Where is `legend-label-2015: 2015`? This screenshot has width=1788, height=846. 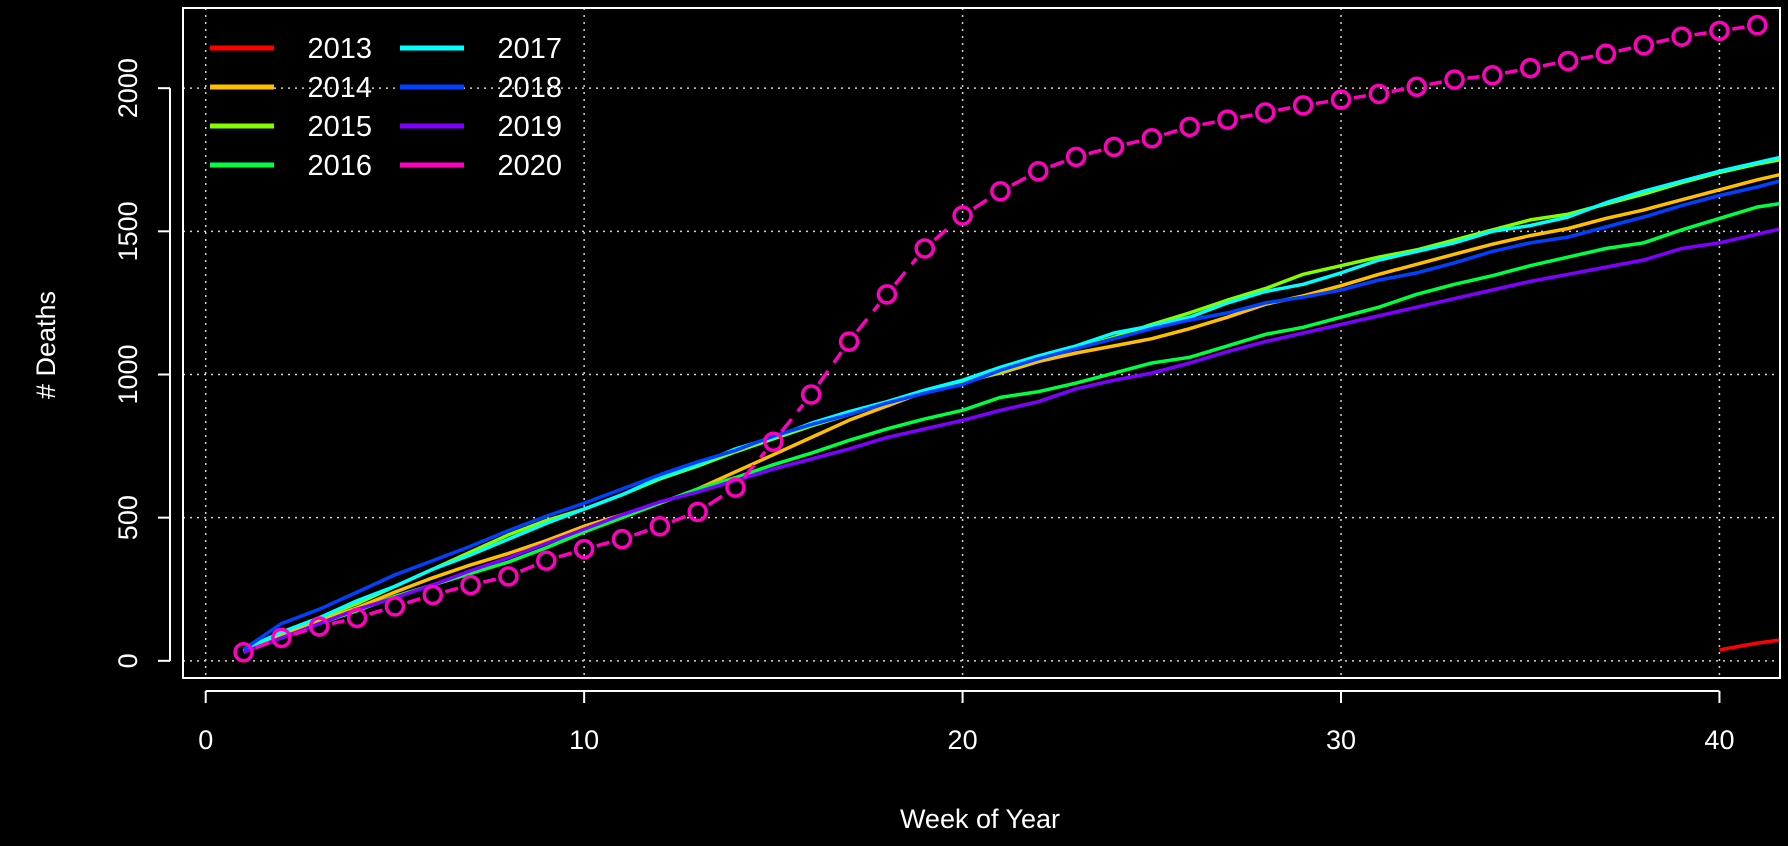 legend-label-2015: 2015 is located at coordinates (339, 127).